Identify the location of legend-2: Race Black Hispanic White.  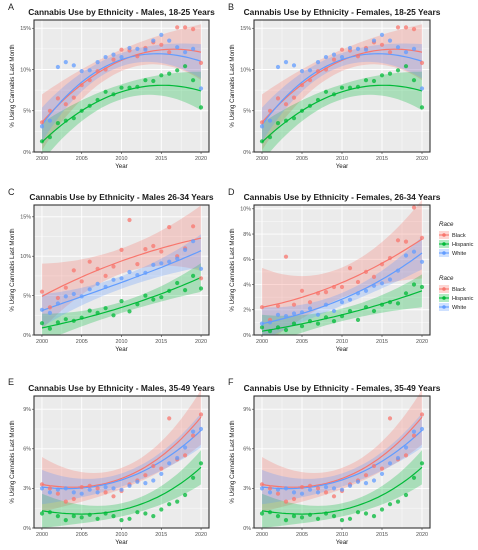
(456, 293).